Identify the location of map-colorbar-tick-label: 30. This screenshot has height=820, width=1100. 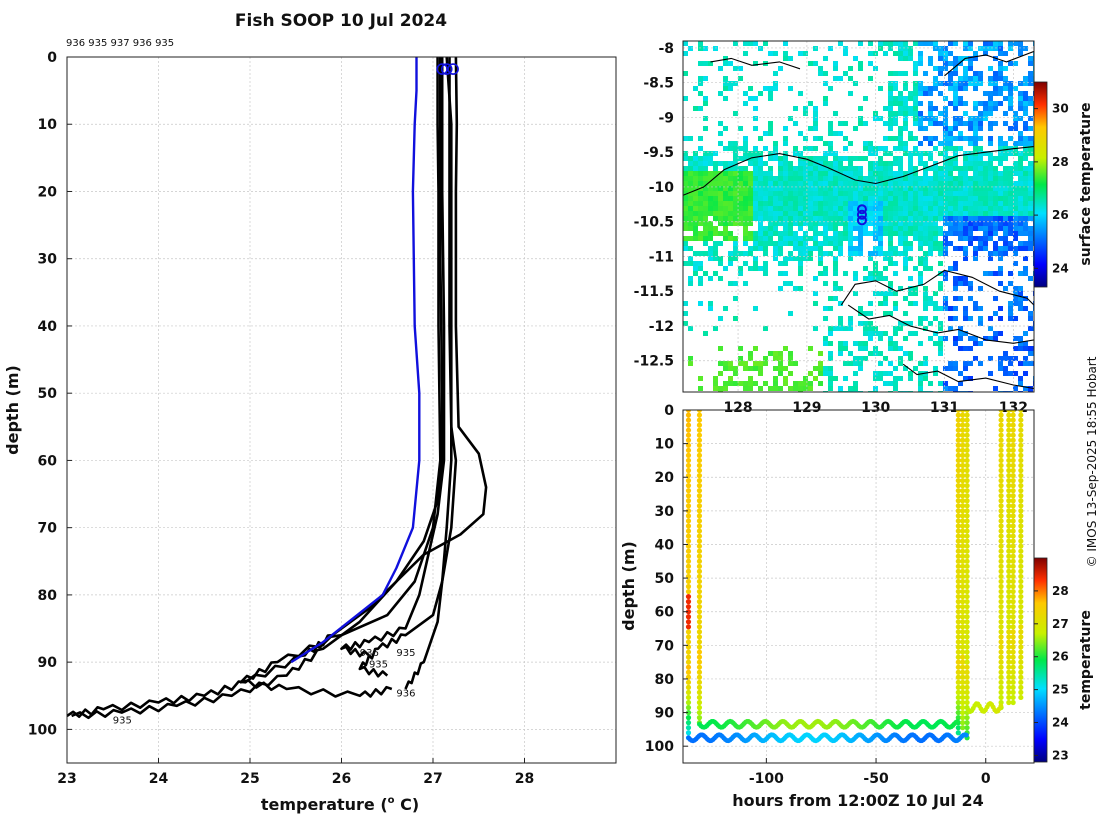
(1060, 109).